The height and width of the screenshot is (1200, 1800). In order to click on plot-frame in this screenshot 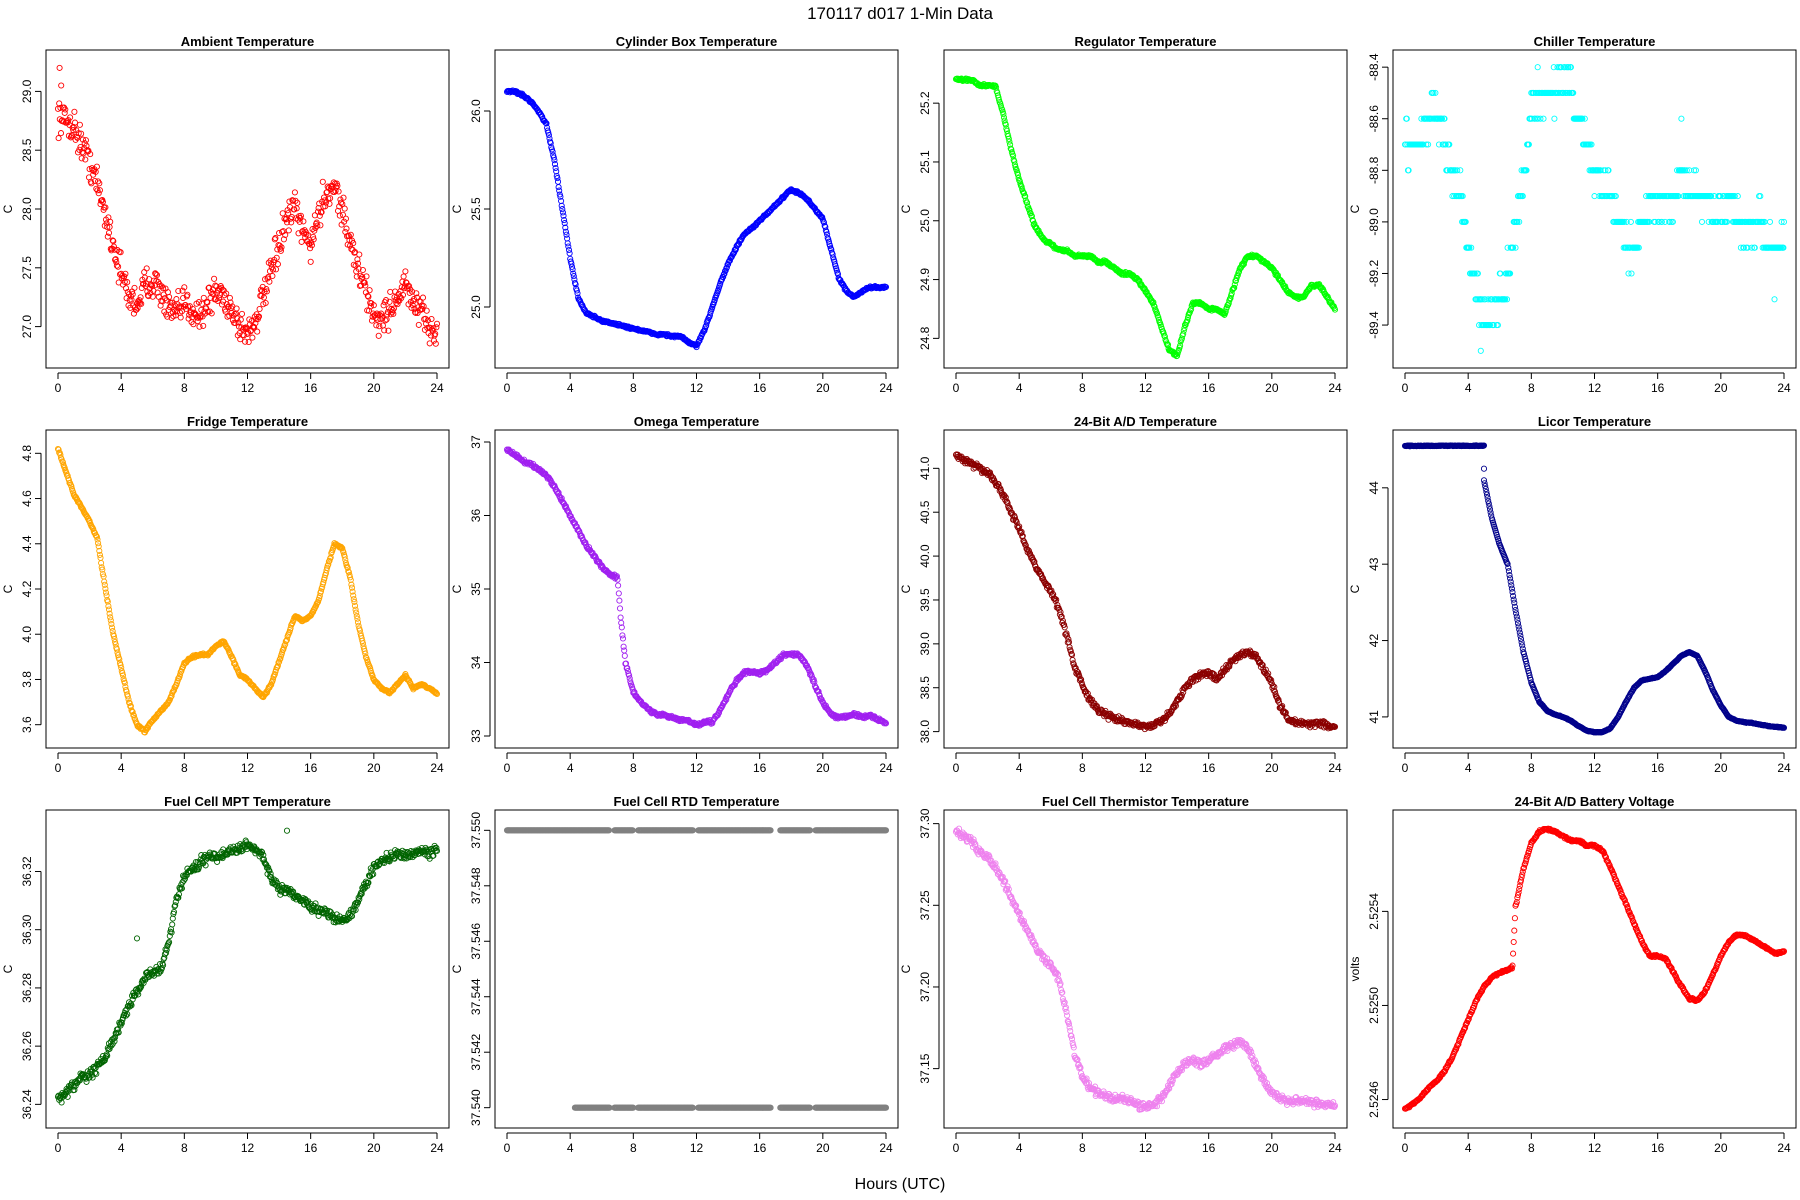, I will do `click(1145, 589)`.